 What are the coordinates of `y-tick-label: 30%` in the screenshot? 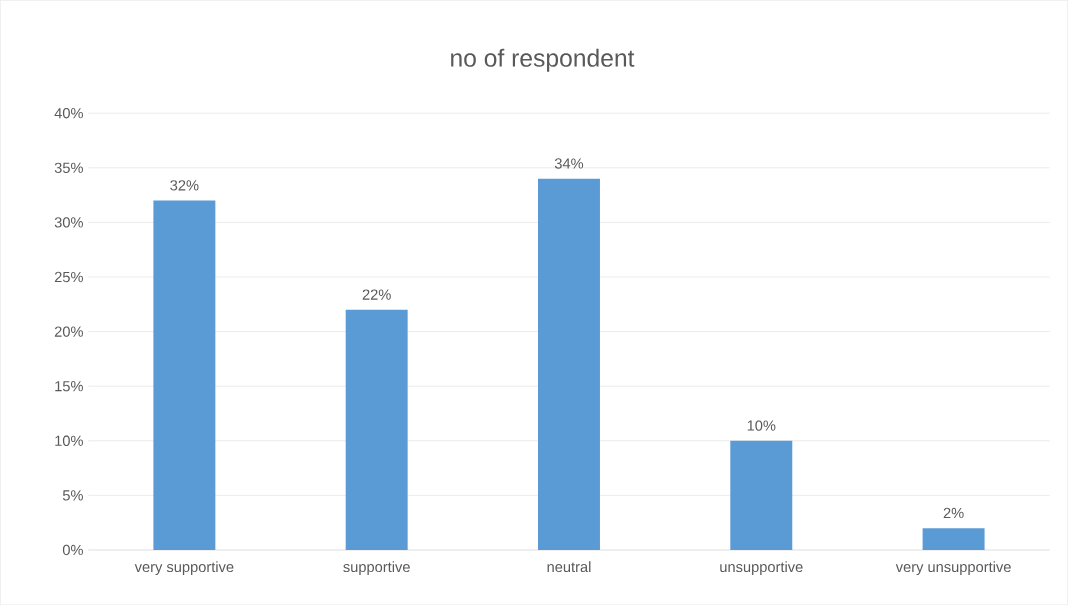 It's located at (68, 222).